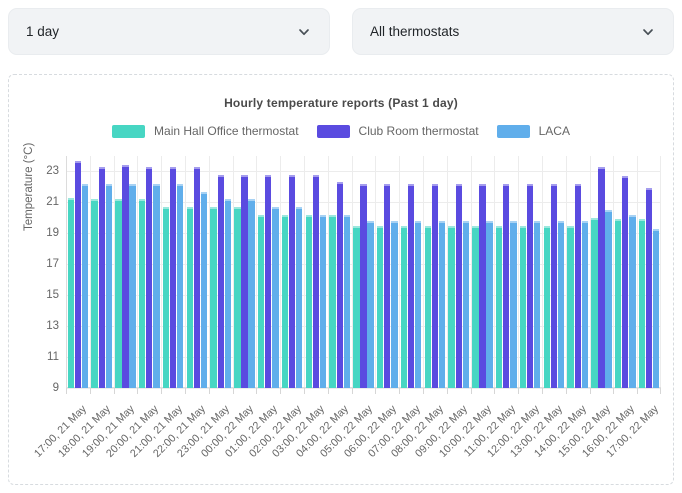 The height and width of the screenshot is (493, 682). What do you see at coordinates (52, 325) in the screenshot?
I see `y-tick-label: 13` at bounding box center [52, 325].